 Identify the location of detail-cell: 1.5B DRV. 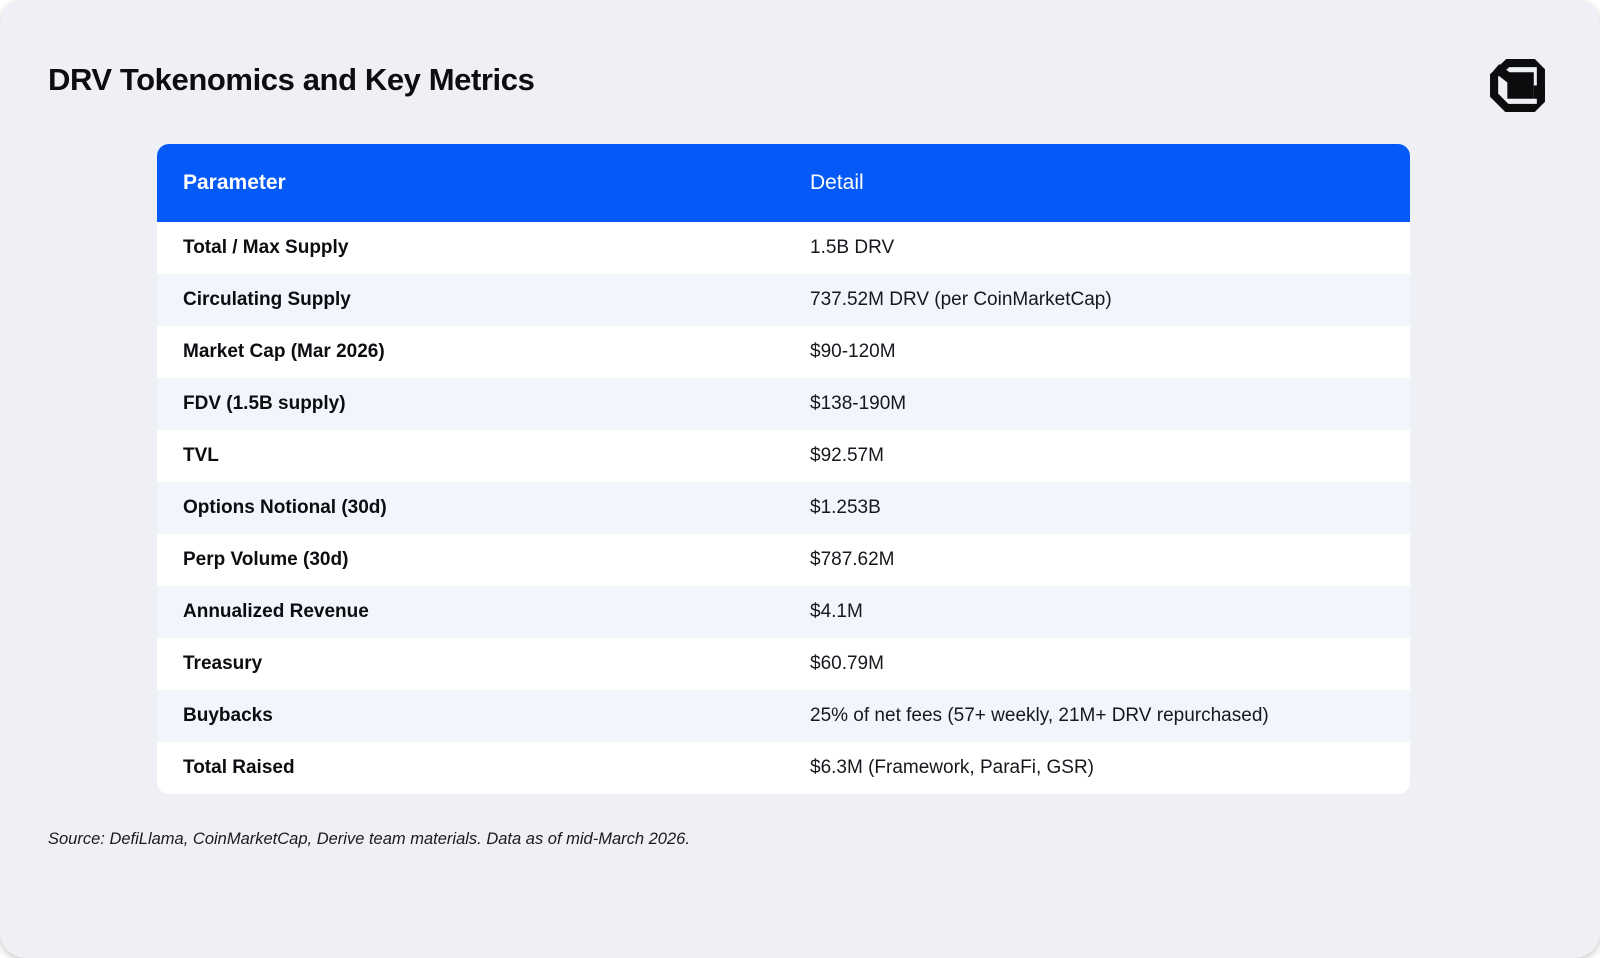
(852, 247).